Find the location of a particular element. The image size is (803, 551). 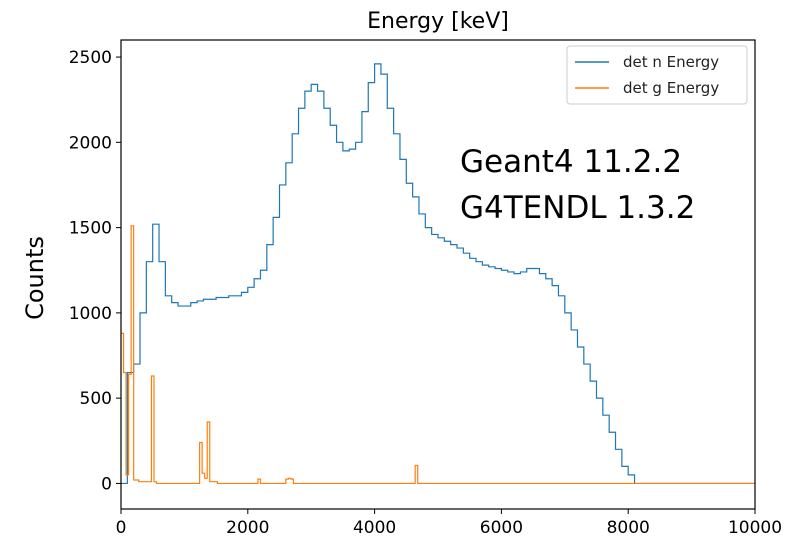

legend-box is located at coordinates (657, 75).